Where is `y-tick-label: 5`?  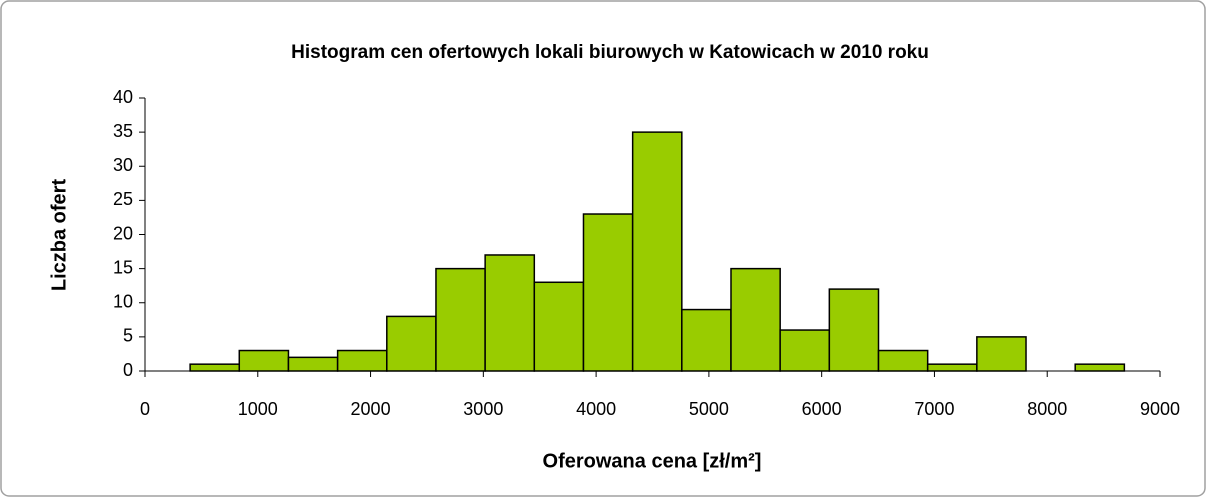
y-tick-label: 5 is located at coordinates (128, 336).